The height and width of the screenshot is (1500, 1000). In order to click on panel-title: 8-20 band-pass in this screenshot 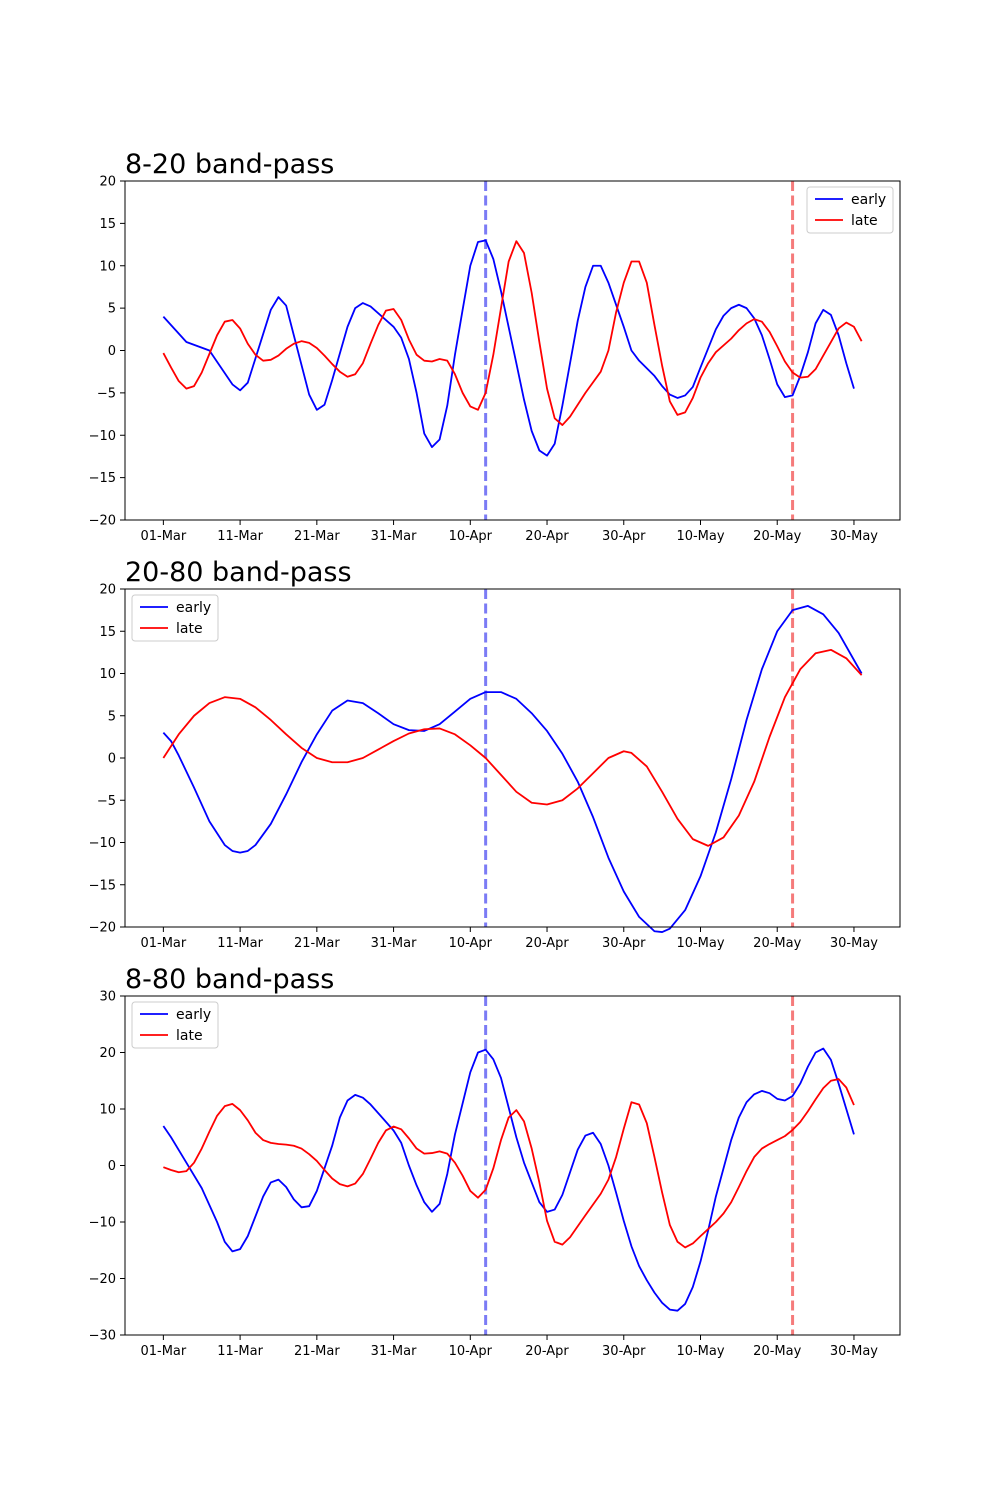, I will do `click(229, 164)`.